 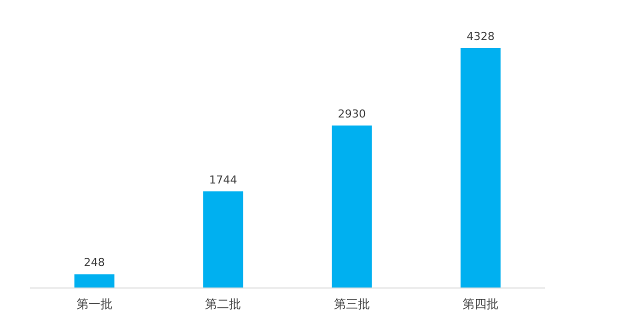 What do you see at coordinates (480, 36) in the screenshot?
I see `data-label: 4328` at bounding box center [480, 36].